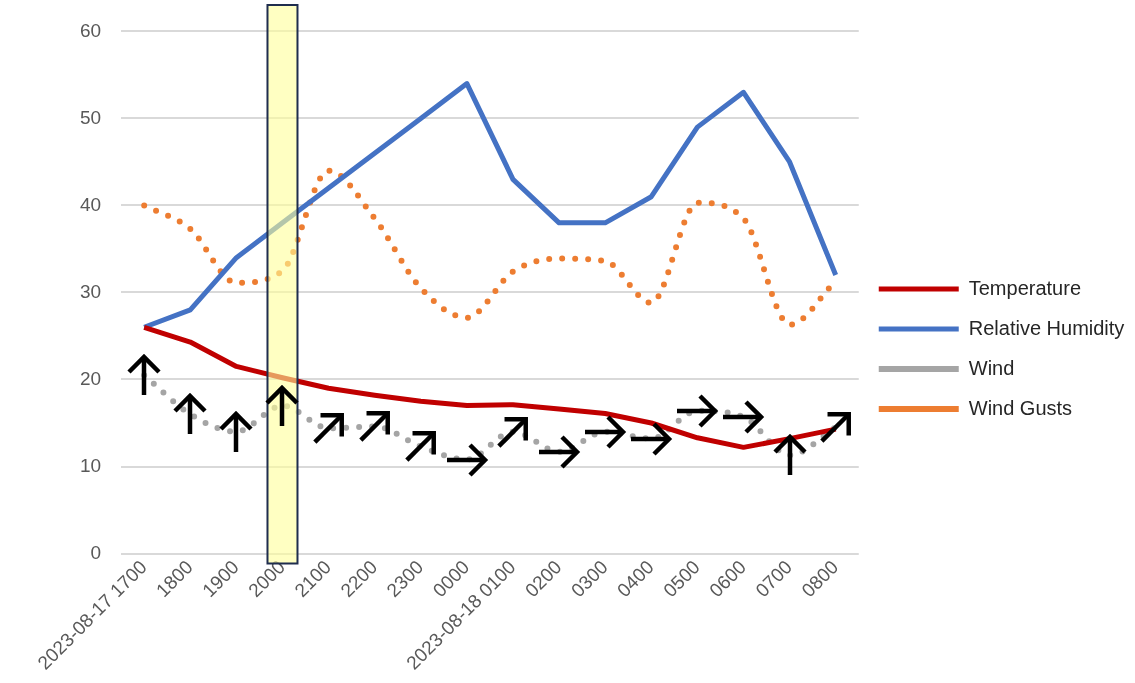 This screenshot has height=683, width=1135. I want to click on legend-label: Wind, so click(991, 367).